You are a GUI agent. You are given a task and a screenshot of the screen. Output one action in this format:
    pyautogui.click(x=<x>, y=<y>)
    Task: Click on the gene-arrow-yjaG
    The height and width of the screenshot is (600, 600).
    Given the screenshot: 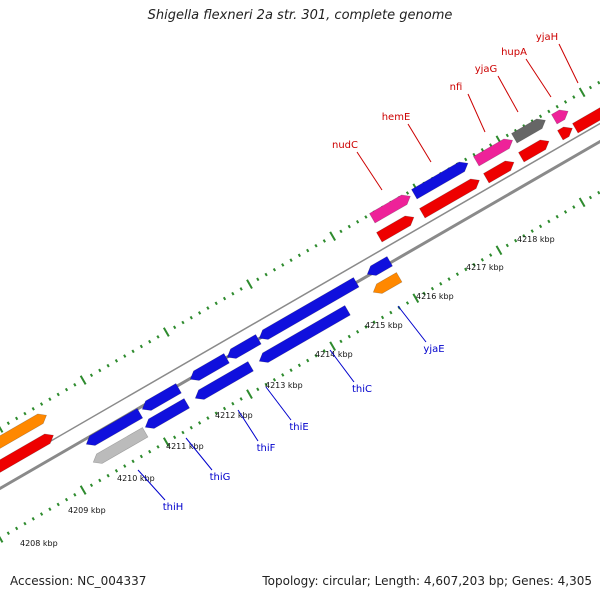 What is the action you would take?
    pyautogui.click(x=528, y=131)
    